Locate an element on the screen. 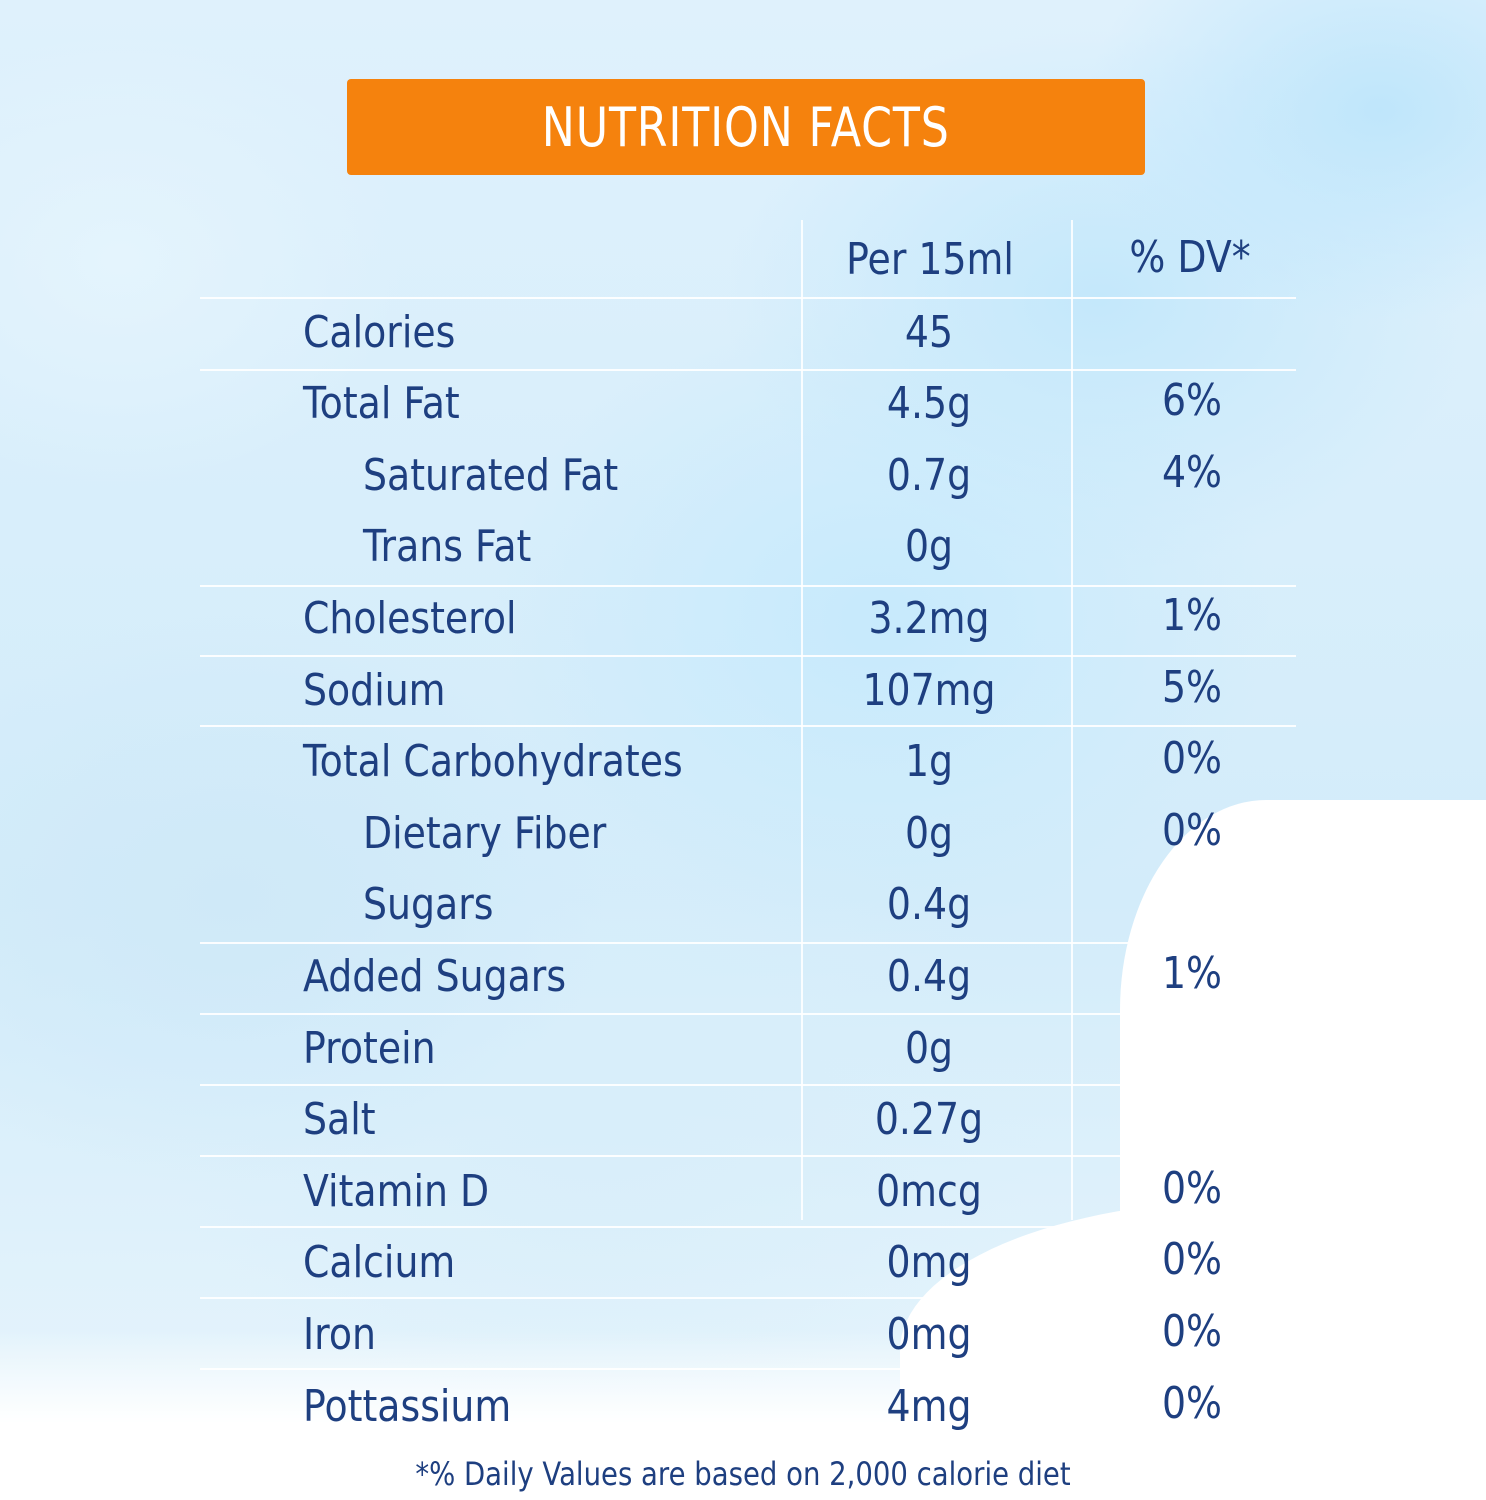  nutrient-amount: 3.2mg is located at coordinates (929, 618).